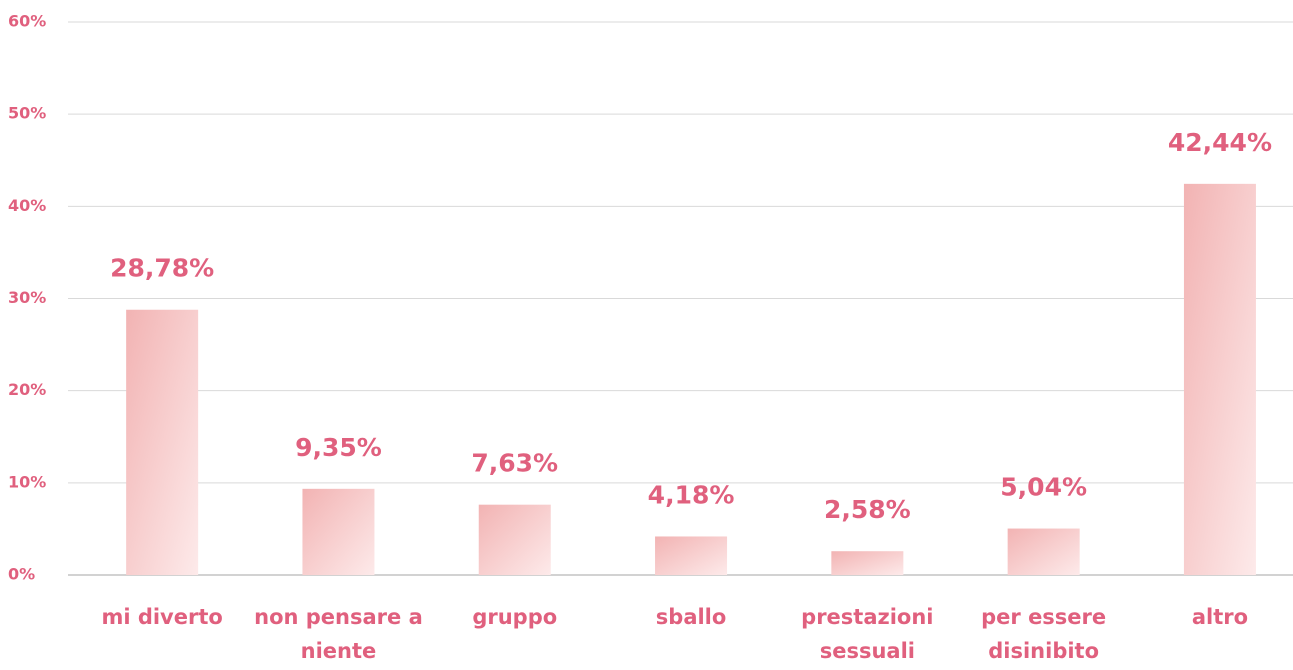  Describe the element at coordinates (27, 21) in the screenshot. I see `y-tick-label: 60%` at that location.